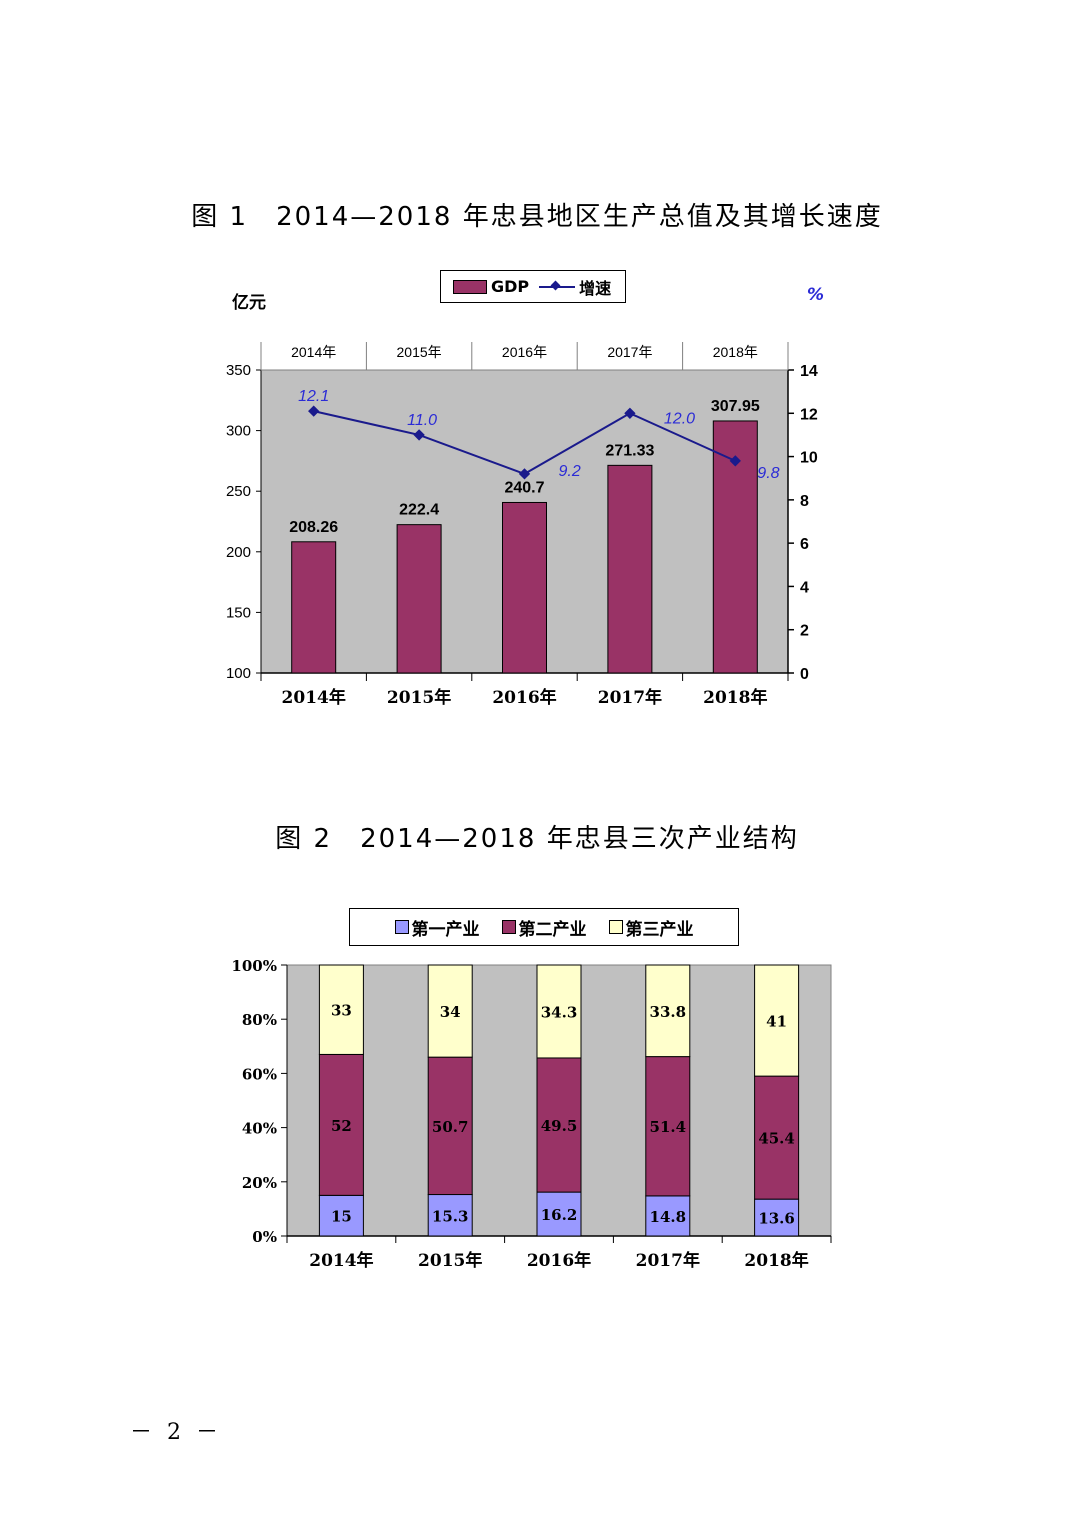 The width and height of the screenshot is (1074, 1520). Describe the element at coordinates (768, 473) in the screenshot. I see `growth-data-label: 9.8` at that location.